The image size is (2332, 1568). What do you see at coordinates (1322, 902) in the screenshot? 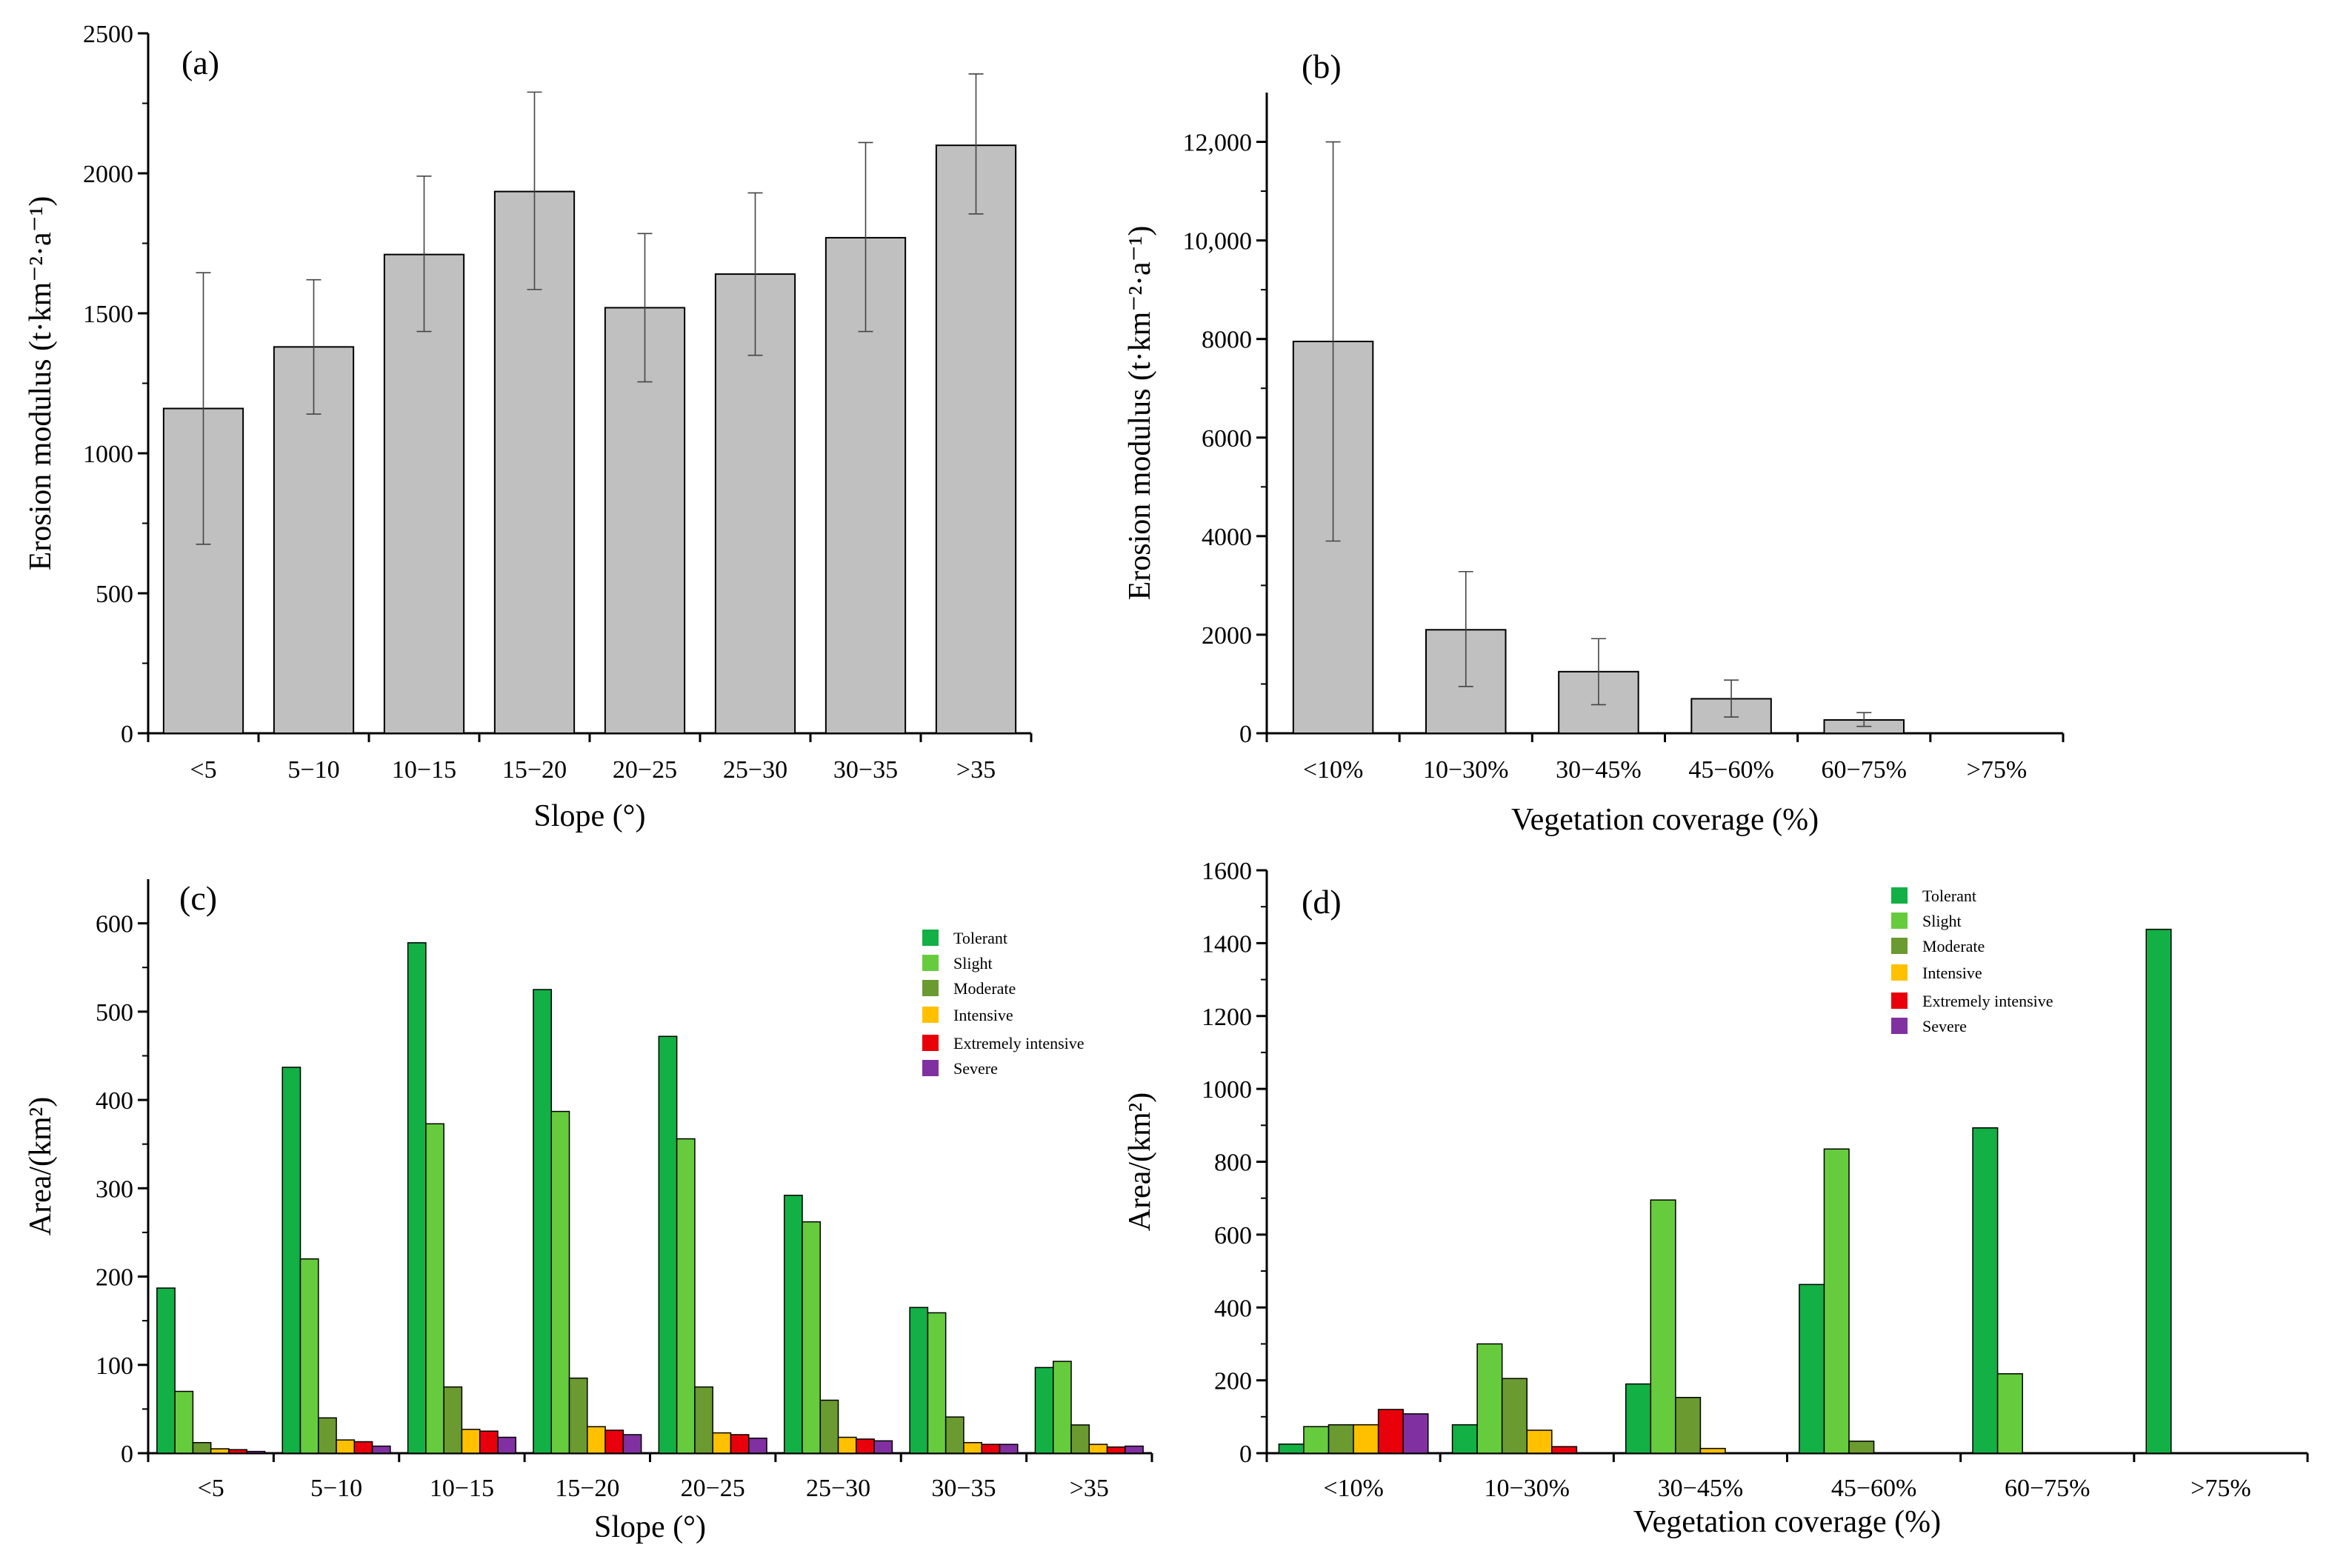
I see `panel-label: (d)` at bounding box center [1322, 902].